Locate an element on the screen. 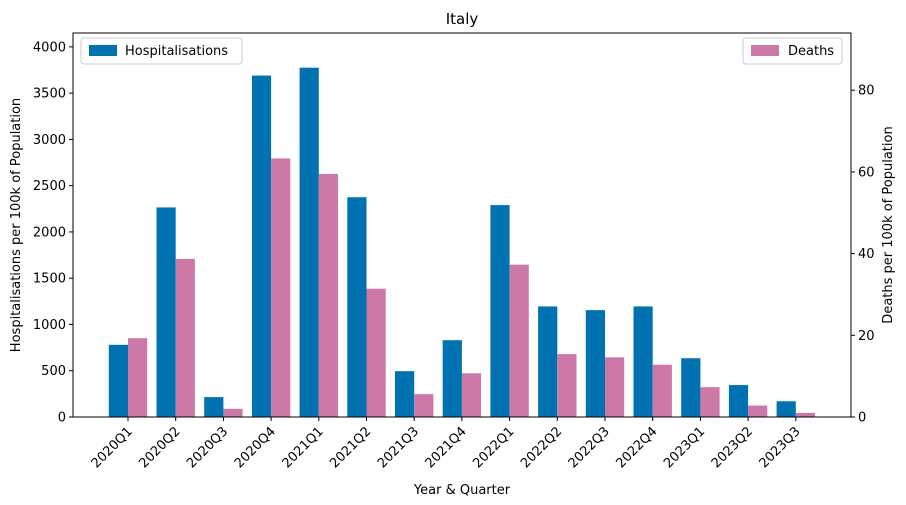  bar-hospitalisations-2021Q1 is located at coordinates (309, 242).